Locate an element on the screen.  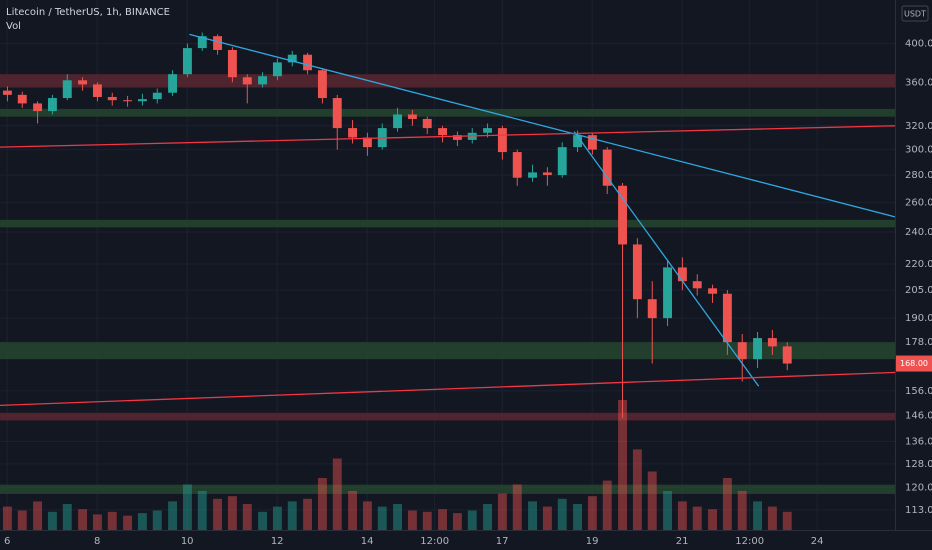
x-tick-label: 6 is located at coordinates (7, 541).